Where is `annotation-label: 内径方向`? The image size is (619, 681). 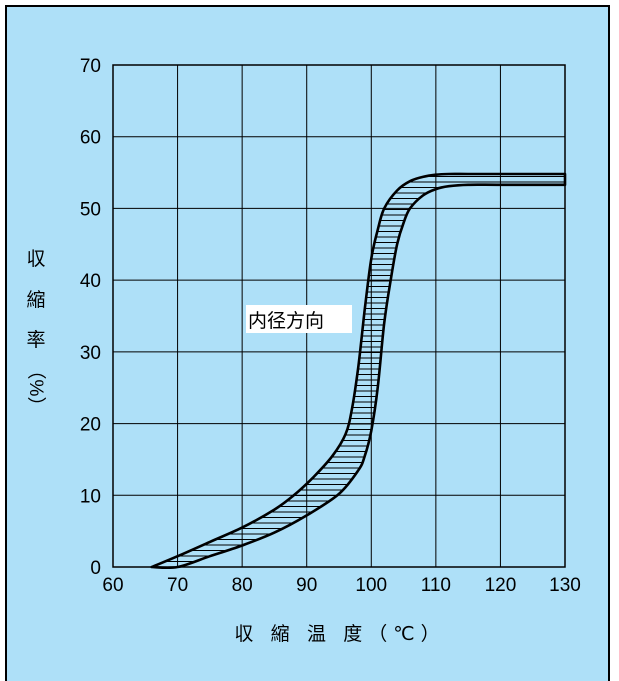 annotation-label: 内径方向 is located at coordinates (286, 321).